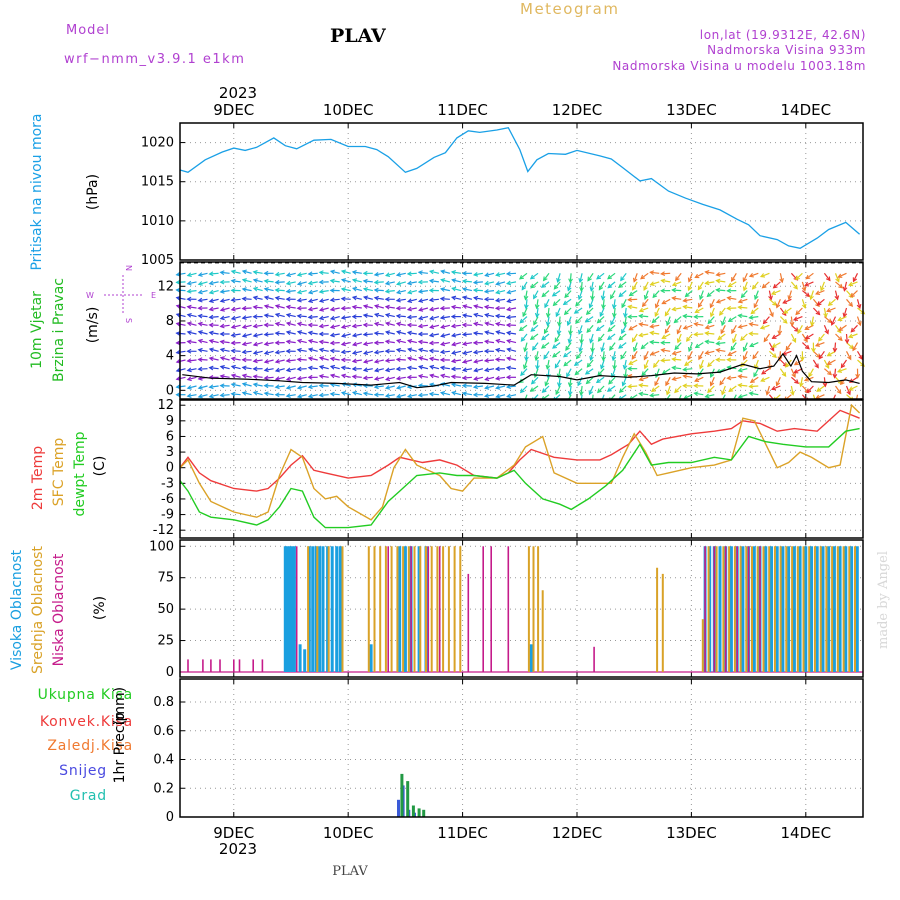 The height and width of the screenshot is (900, 900). What do you see at coordinates (59, 609) in the screenshot?
I see `low-cloud-label: Niska Oblacnost` at bounding box center [59, 609].